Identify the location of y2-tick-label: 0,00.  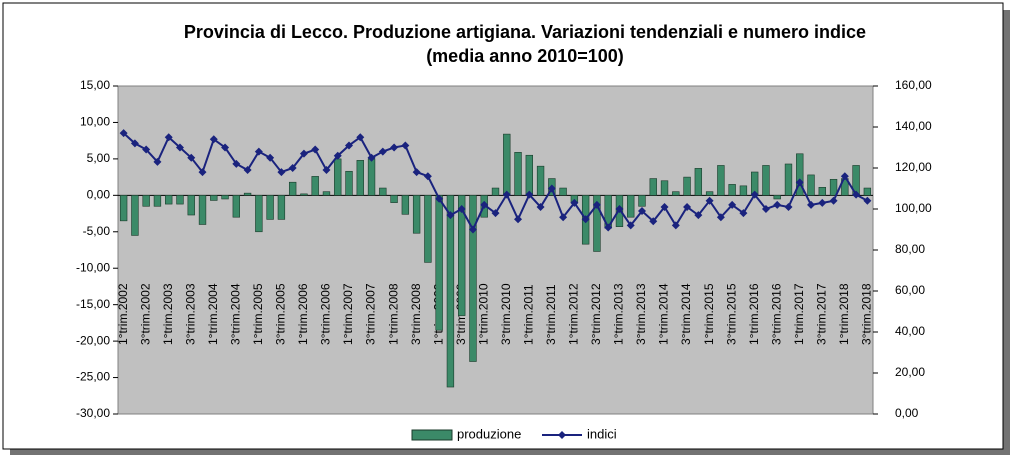
(907, 413).